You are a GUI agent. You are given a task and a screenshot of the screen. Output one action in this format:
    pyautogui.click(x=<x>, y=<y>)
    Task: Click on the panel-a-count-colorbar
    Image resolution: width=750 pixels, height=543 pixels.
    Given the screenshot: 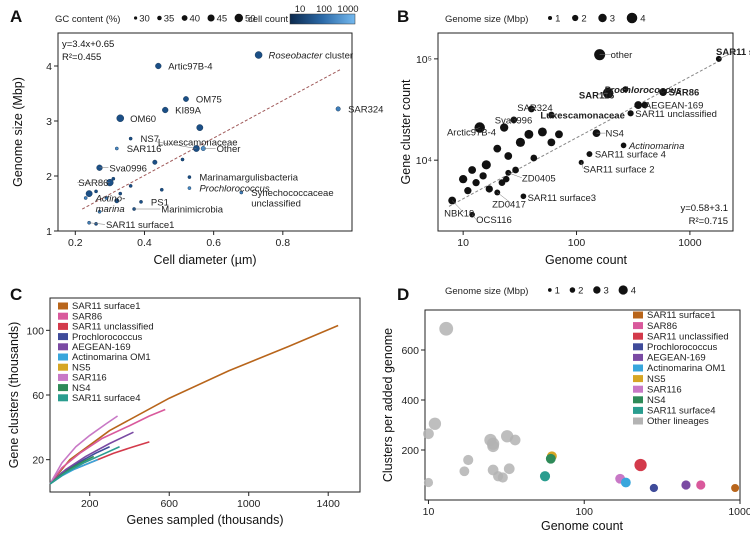 What is the action you would take?
    pyautogui.click(x=322, y=19)
    